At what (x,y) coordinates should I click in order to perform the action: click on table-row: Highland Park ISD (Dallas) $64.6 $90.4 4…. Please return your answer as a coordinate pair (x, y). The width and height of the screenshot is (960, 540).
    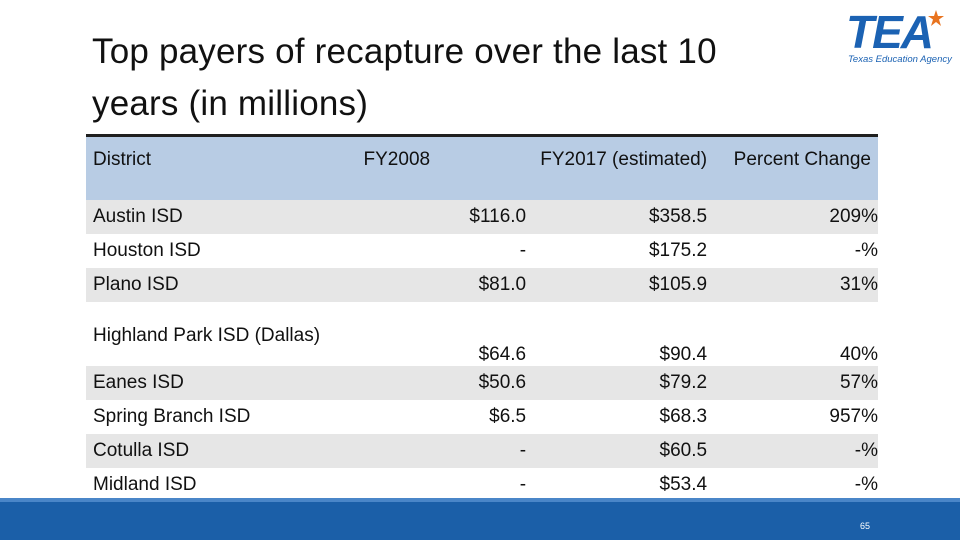
    Looking at the image, I should click on (482, 334).